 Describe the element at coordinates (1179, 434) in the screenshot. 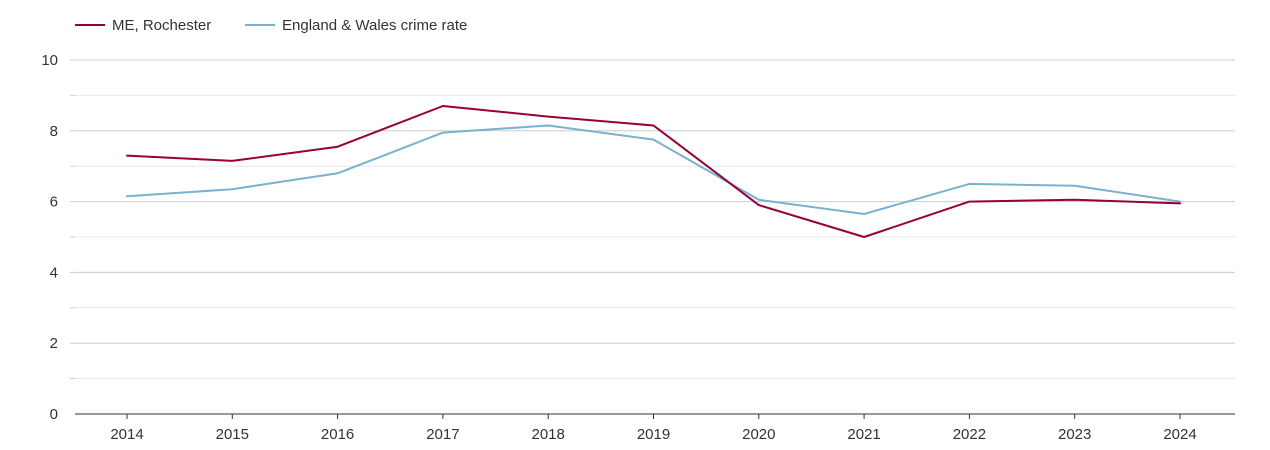

I see `x-tick-label: 2024` at that location.